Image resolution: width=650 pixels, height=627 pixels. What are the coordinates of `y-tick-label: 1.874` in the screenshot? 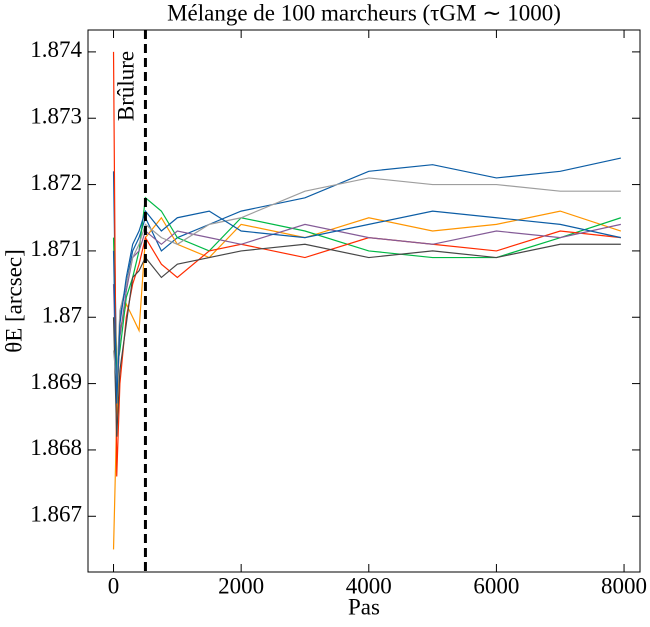 It's located at (56, 49).